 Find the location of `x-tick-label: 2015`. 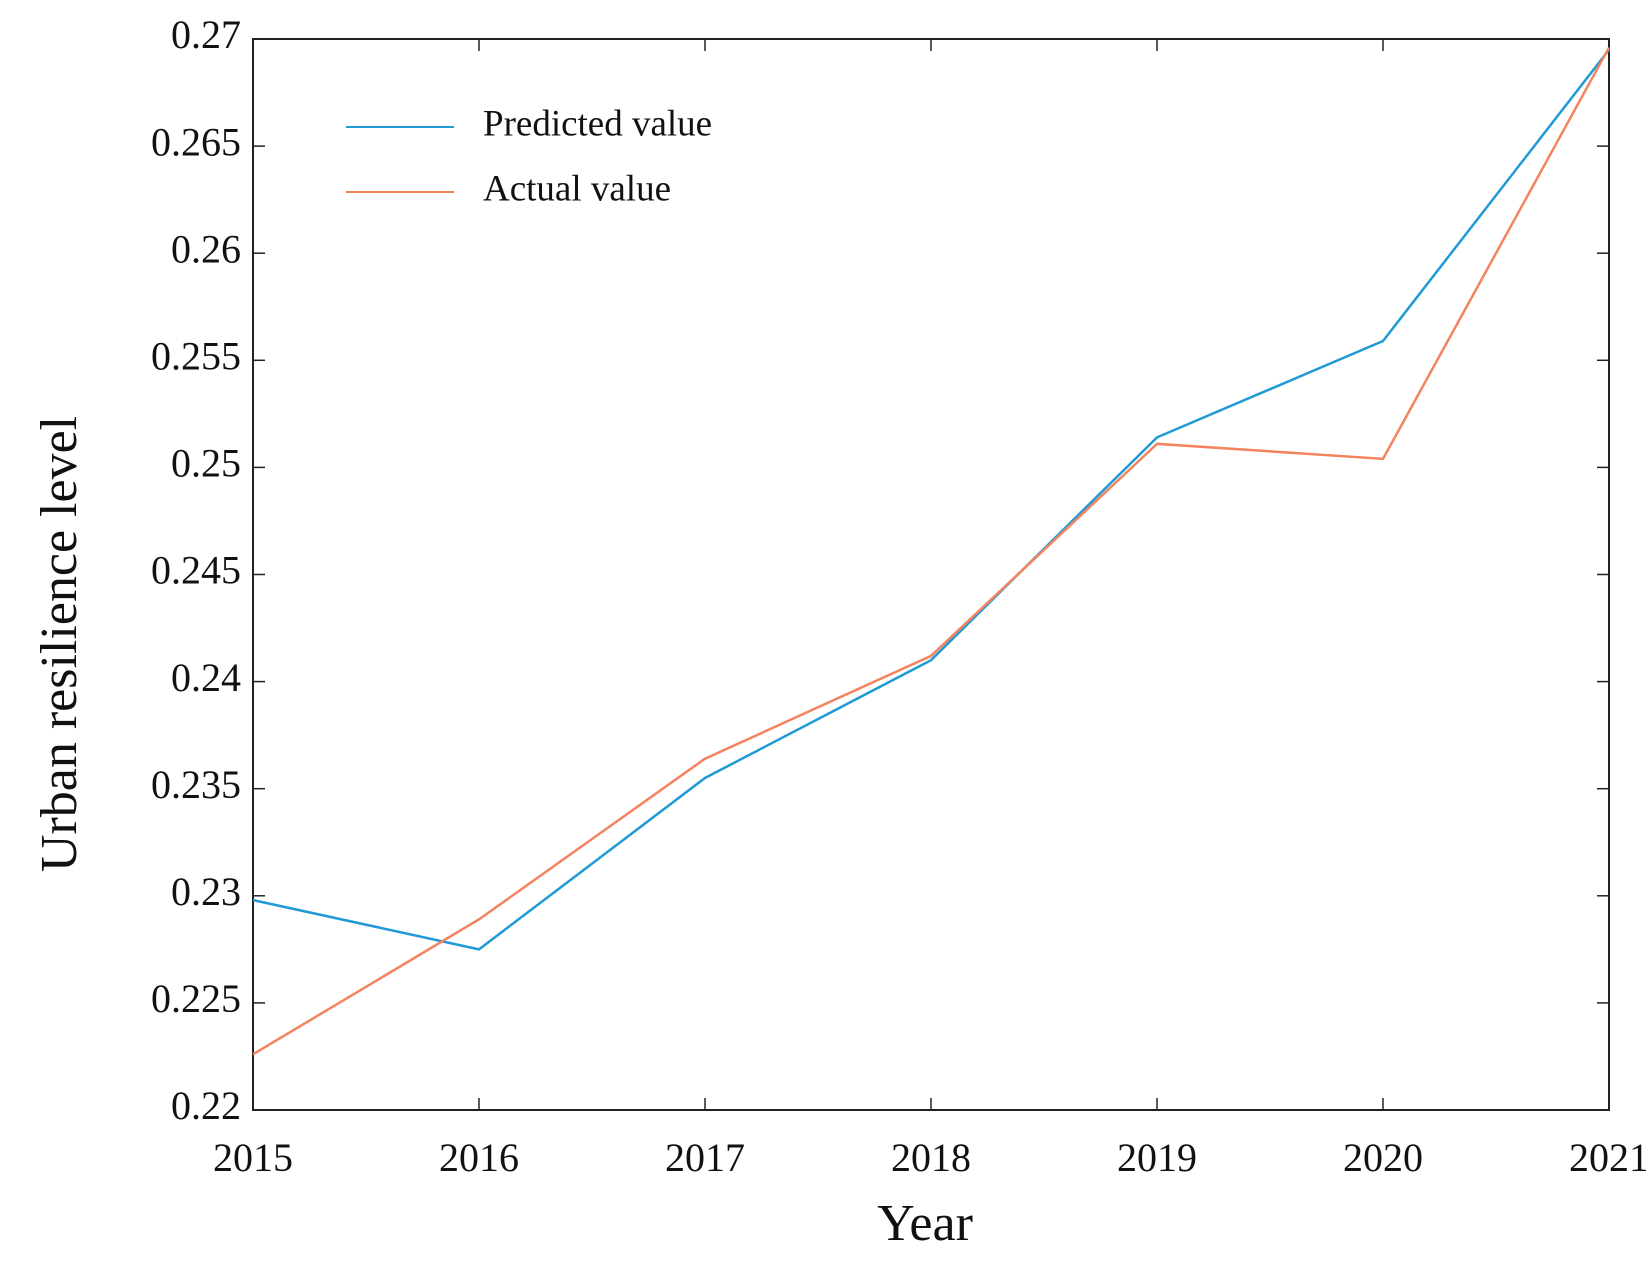

x-tick-label: 2015 is located at coordinates (253, 1157).